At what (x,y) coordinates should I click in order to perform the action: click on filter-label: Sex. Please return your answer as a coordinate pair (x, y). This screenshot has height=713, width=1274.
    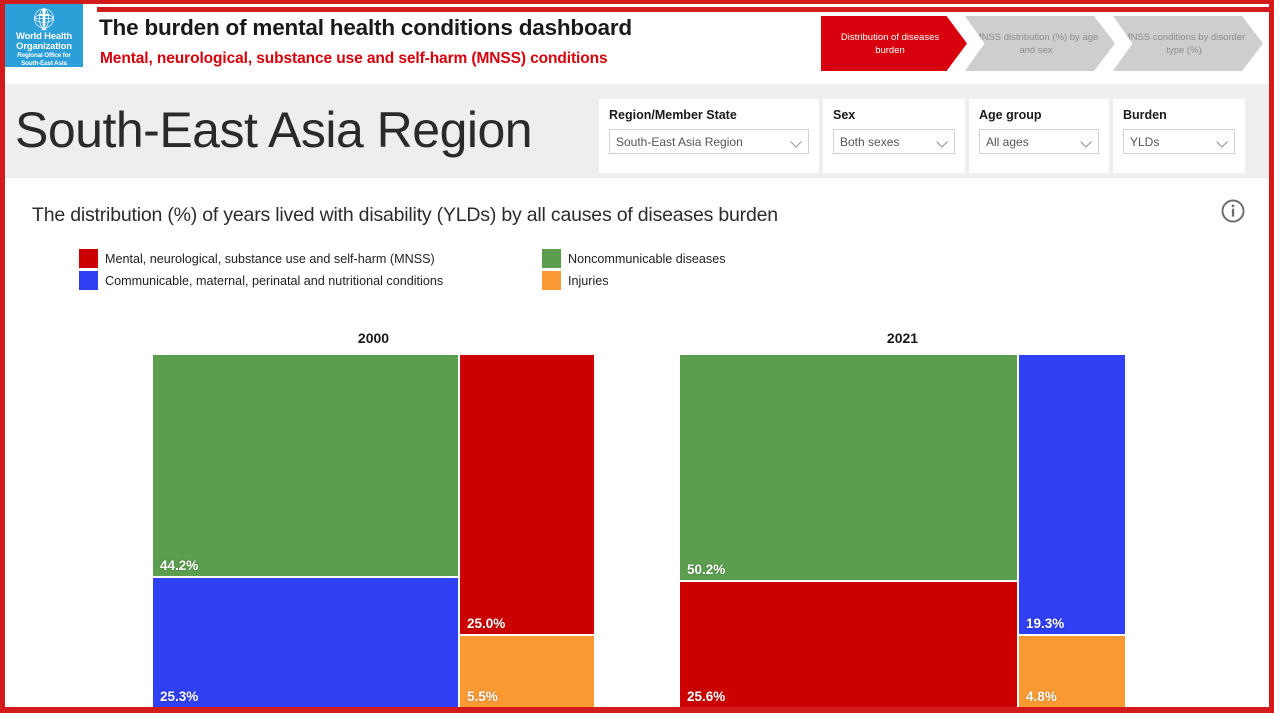
    Looking at the image, I should click on (844, 115).